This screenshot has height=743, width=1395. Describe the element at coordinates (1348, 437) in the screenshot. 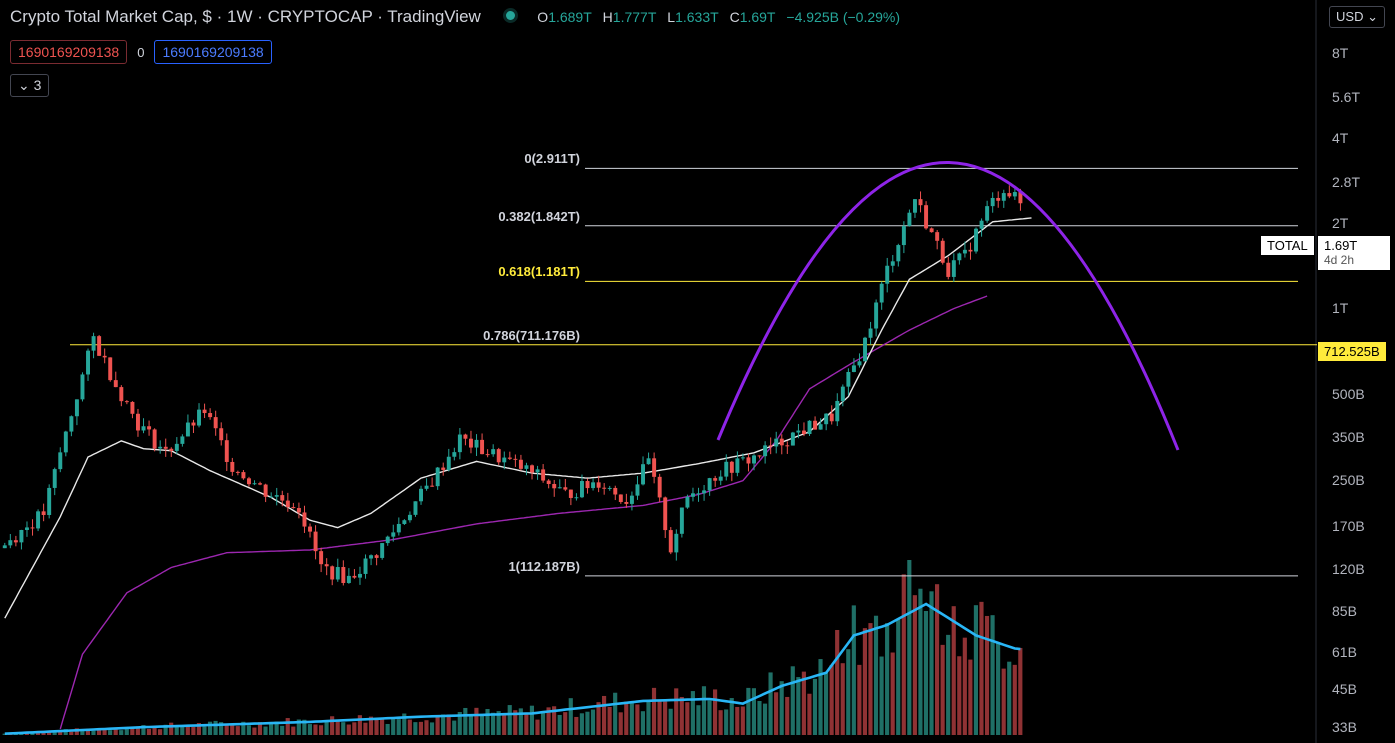

I see `price-axis-tick: 350B` at that location.